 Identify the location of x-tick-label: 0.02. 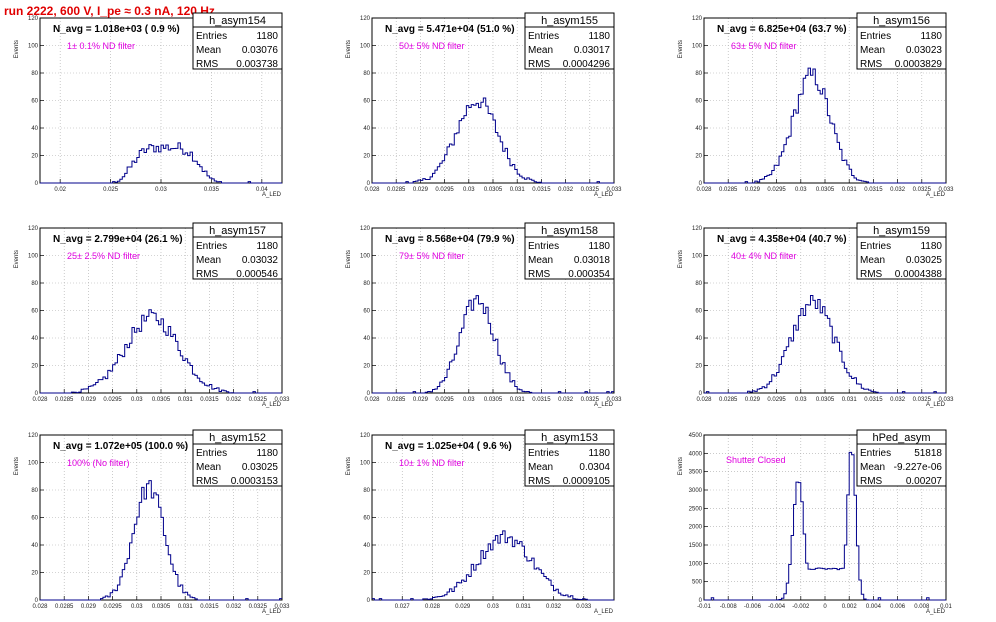
(60, 190).